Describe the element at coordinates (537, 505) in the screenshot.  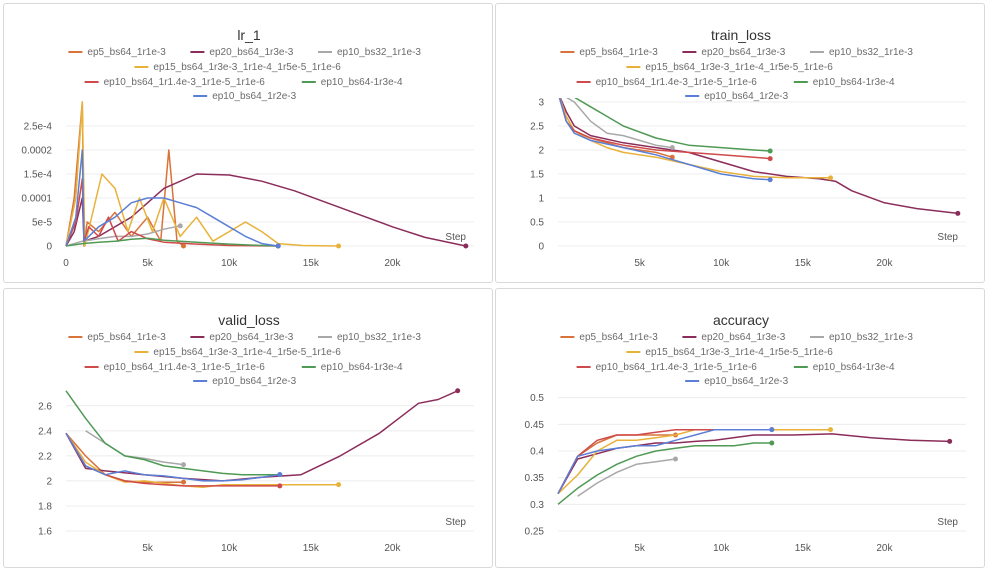
I see `y-tick-label: 0.3` at that location.